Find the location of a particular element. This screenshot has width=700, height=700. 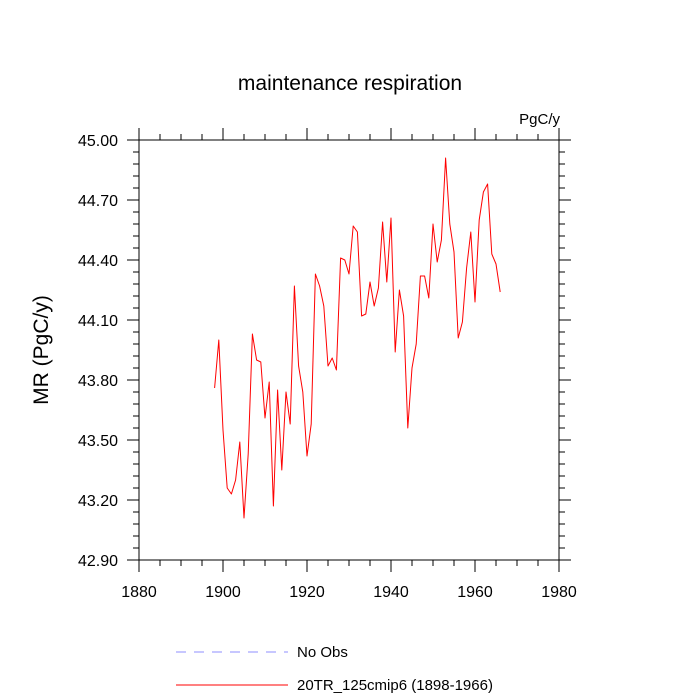

units-label: PgC/y is located at coordinates (539, 119).